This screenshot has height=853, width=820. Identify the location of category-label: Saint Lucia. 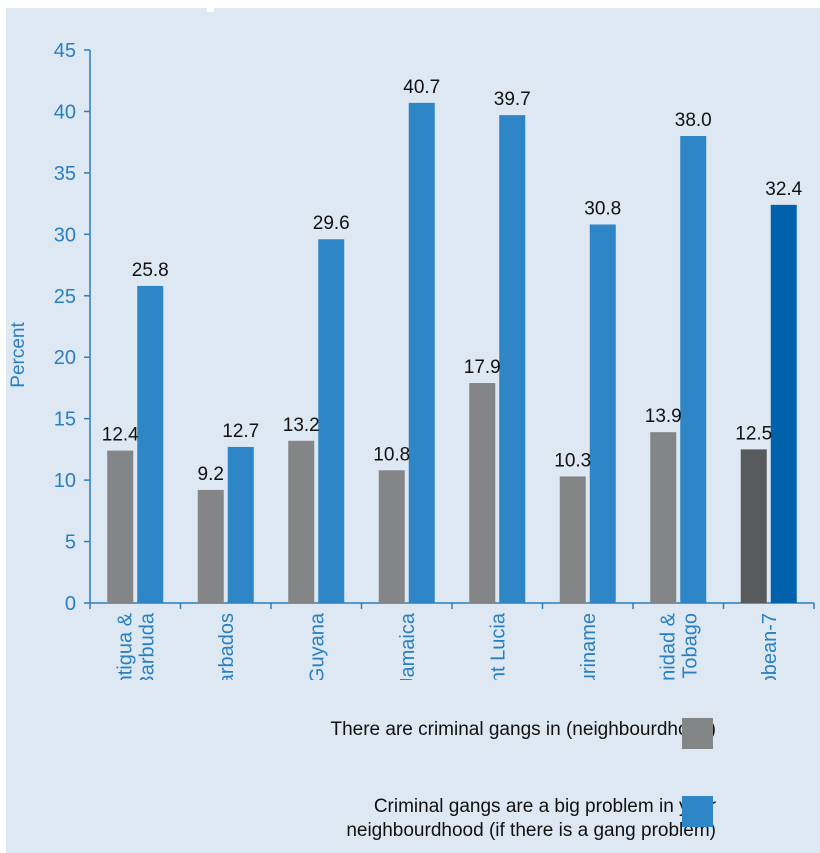
(498, 646).